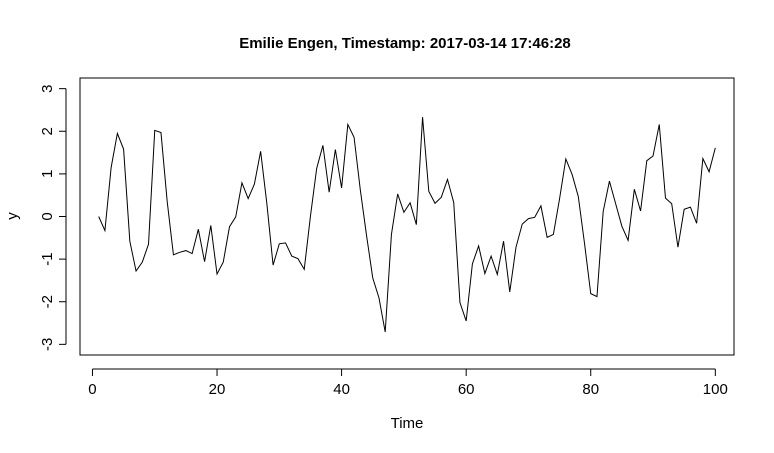 This screenshot has height=453, width=774. I want to click on y-tick-label: 0, so click(47, 216).